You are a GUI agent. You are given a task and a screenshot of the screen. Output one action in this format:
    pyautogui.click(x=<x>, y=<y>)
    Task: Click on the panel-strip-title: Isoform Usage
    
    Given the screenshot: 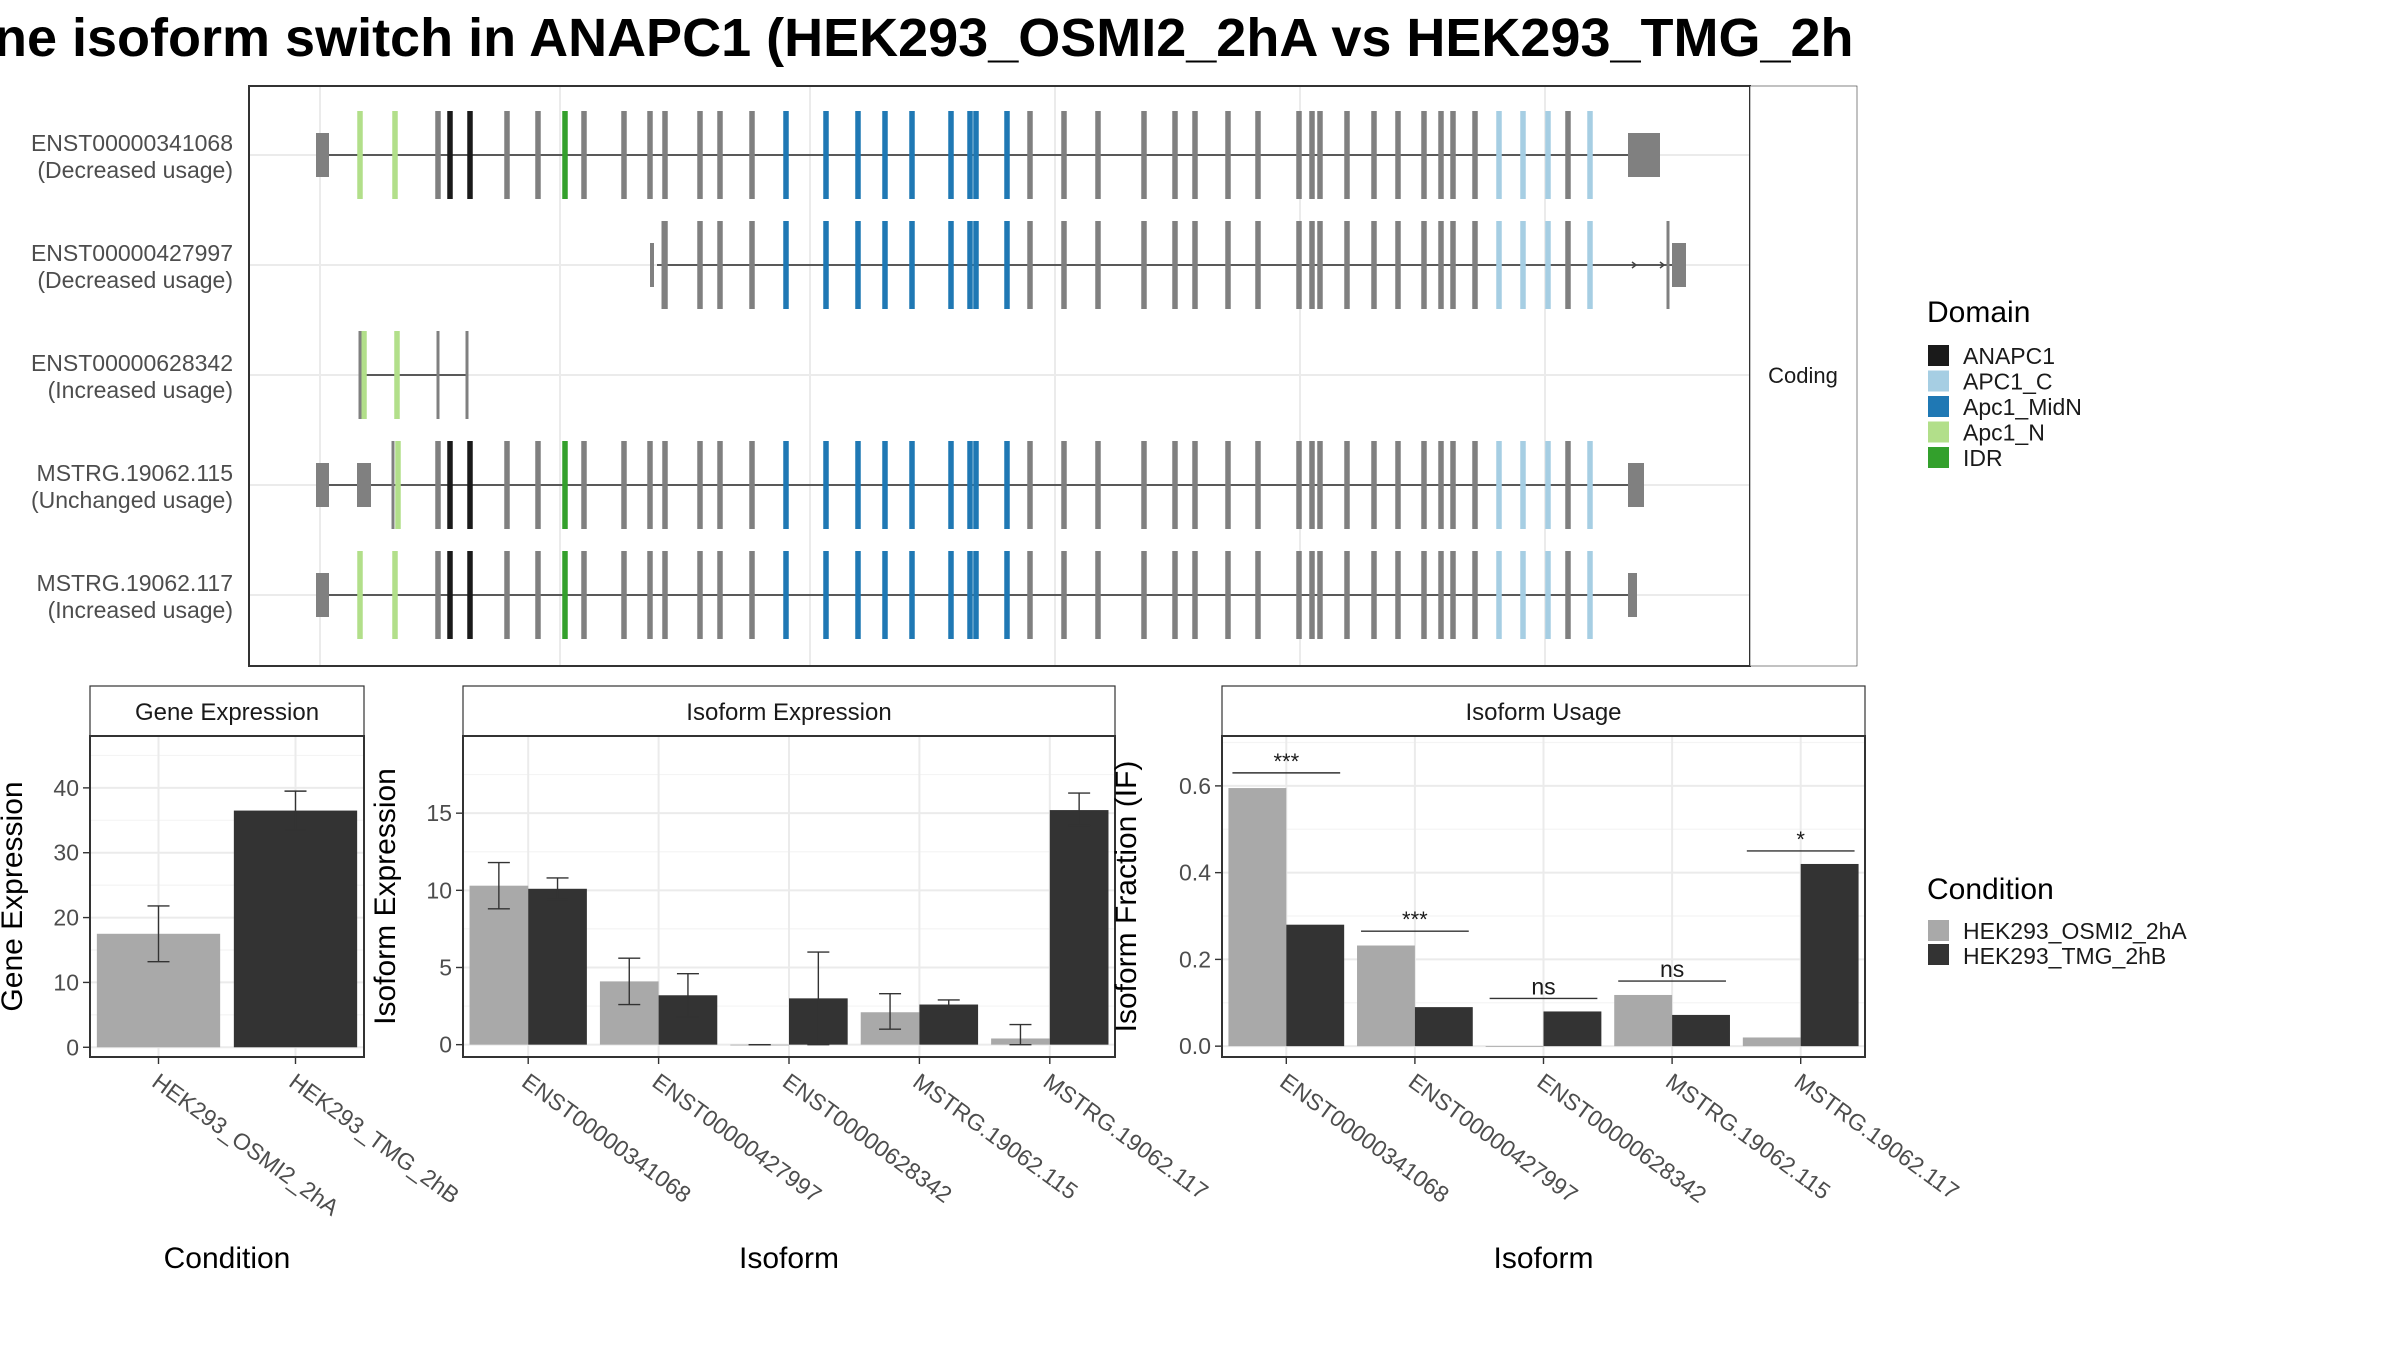 What is the action you would take?
    pyautogui.click(x=1543, y=712)
    